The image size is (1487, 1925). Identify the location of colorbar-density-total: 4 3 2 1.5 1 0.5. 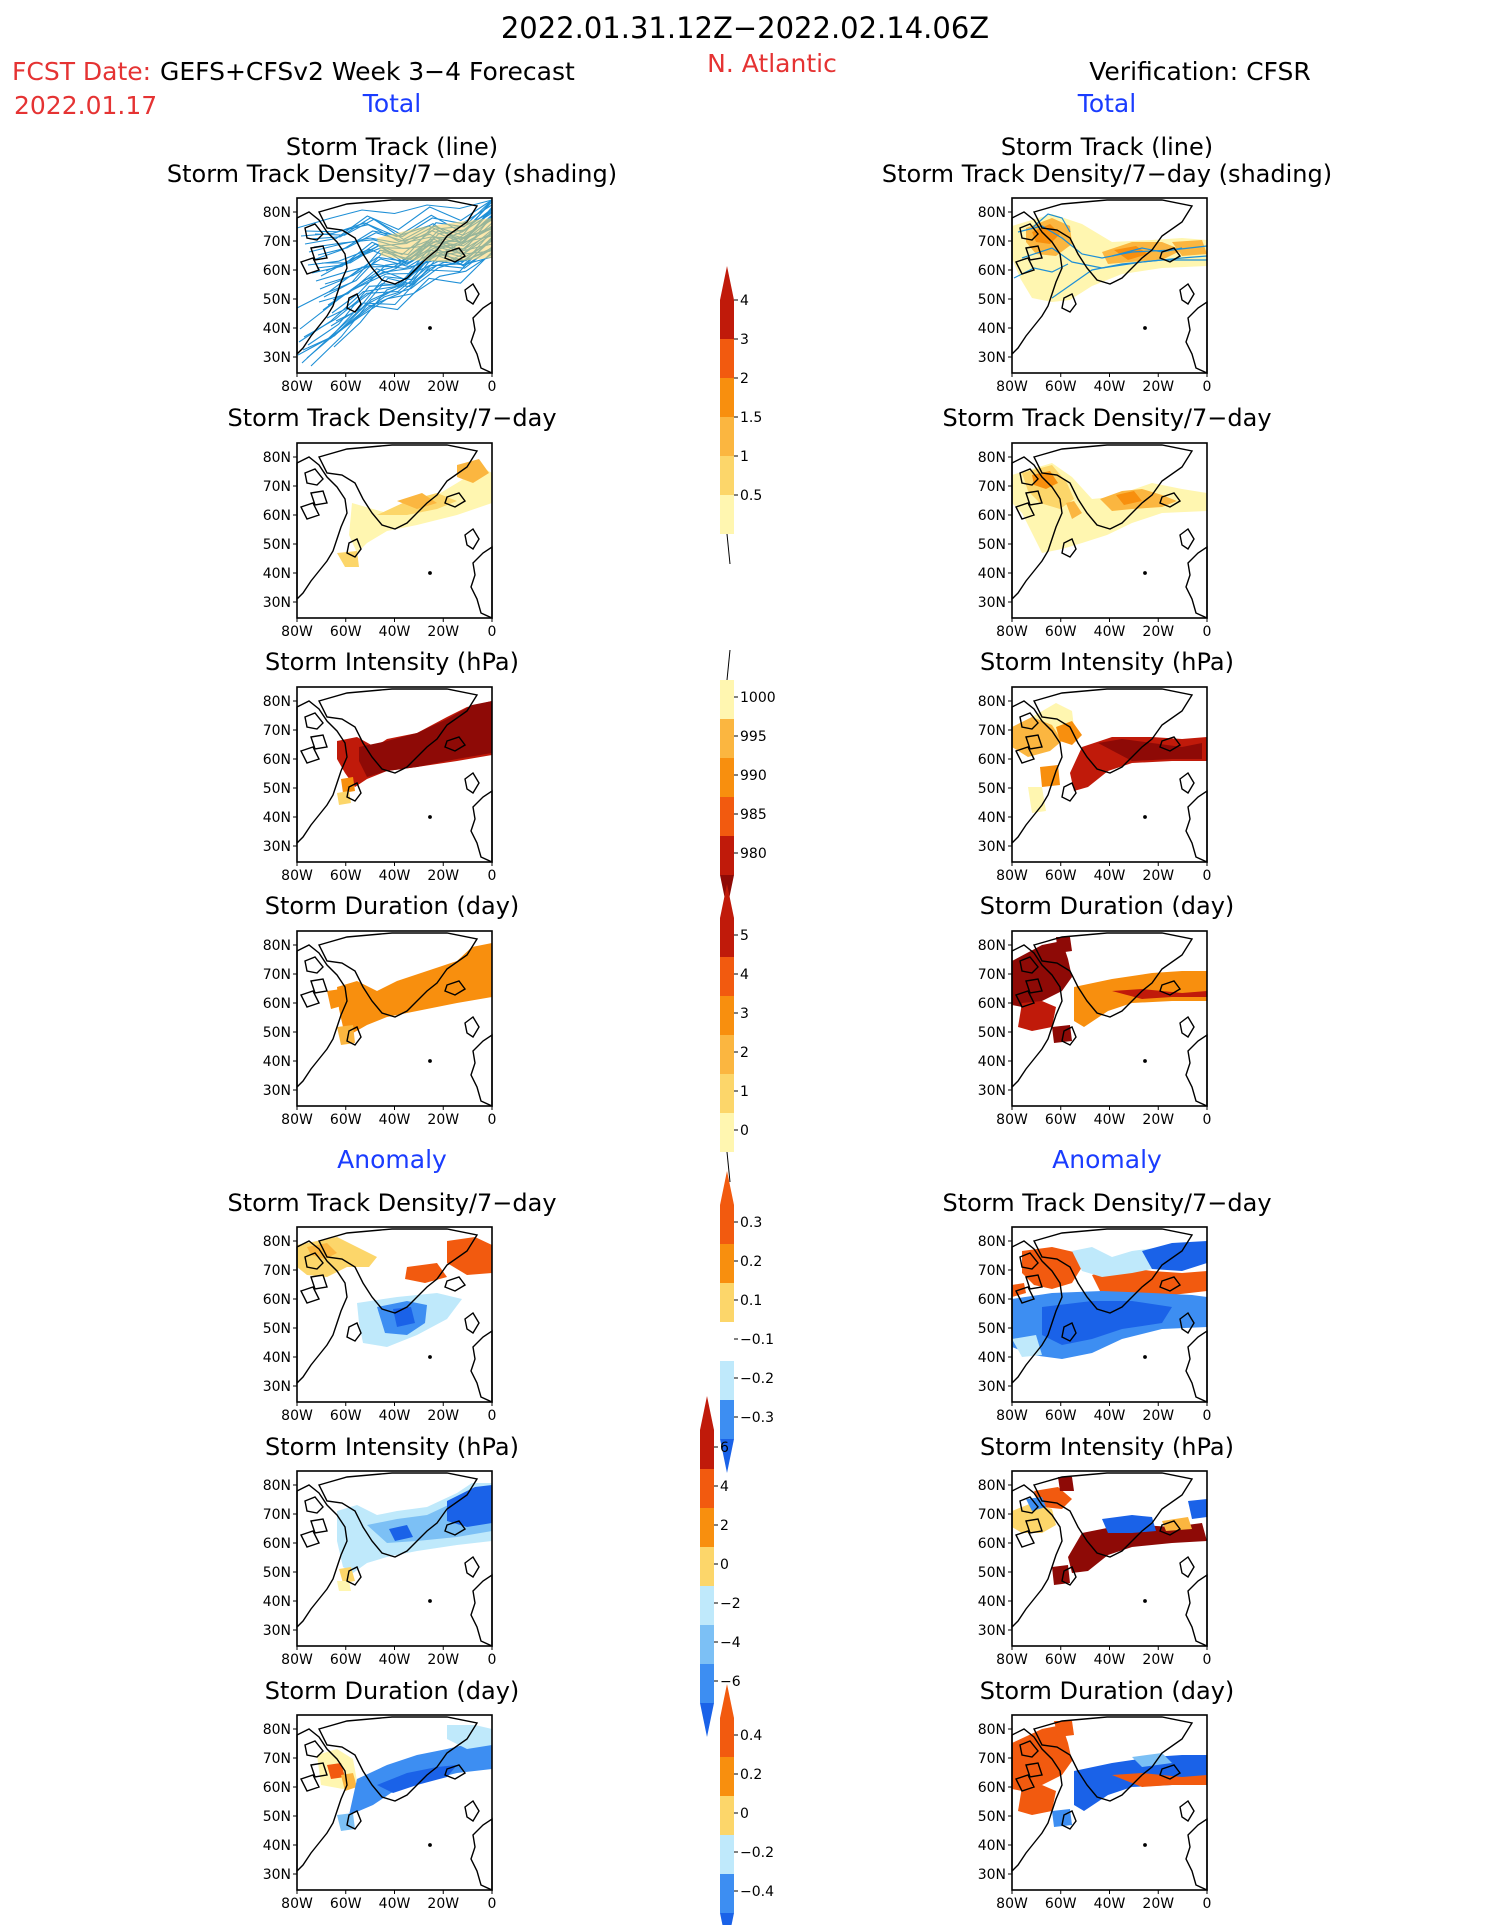
(741, 415).